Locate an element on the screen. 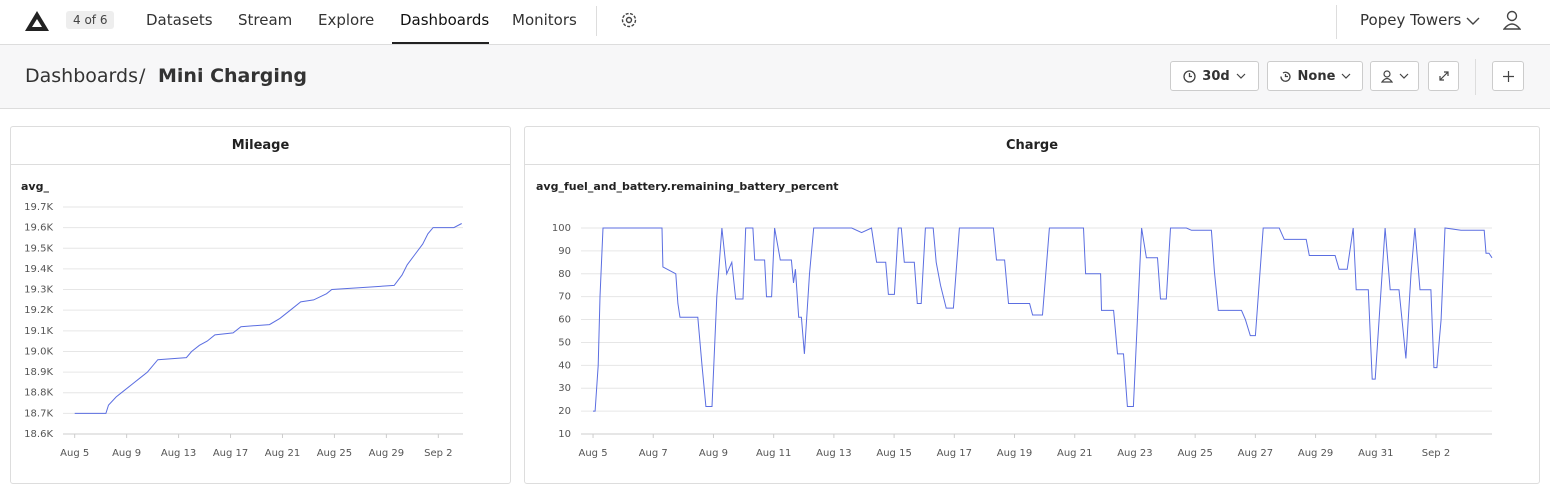 The height and width of the screenshot is (491, 1550). dashboard-header: Dashboards / Mini Charging 30d None is located at coordinates (775, 77).